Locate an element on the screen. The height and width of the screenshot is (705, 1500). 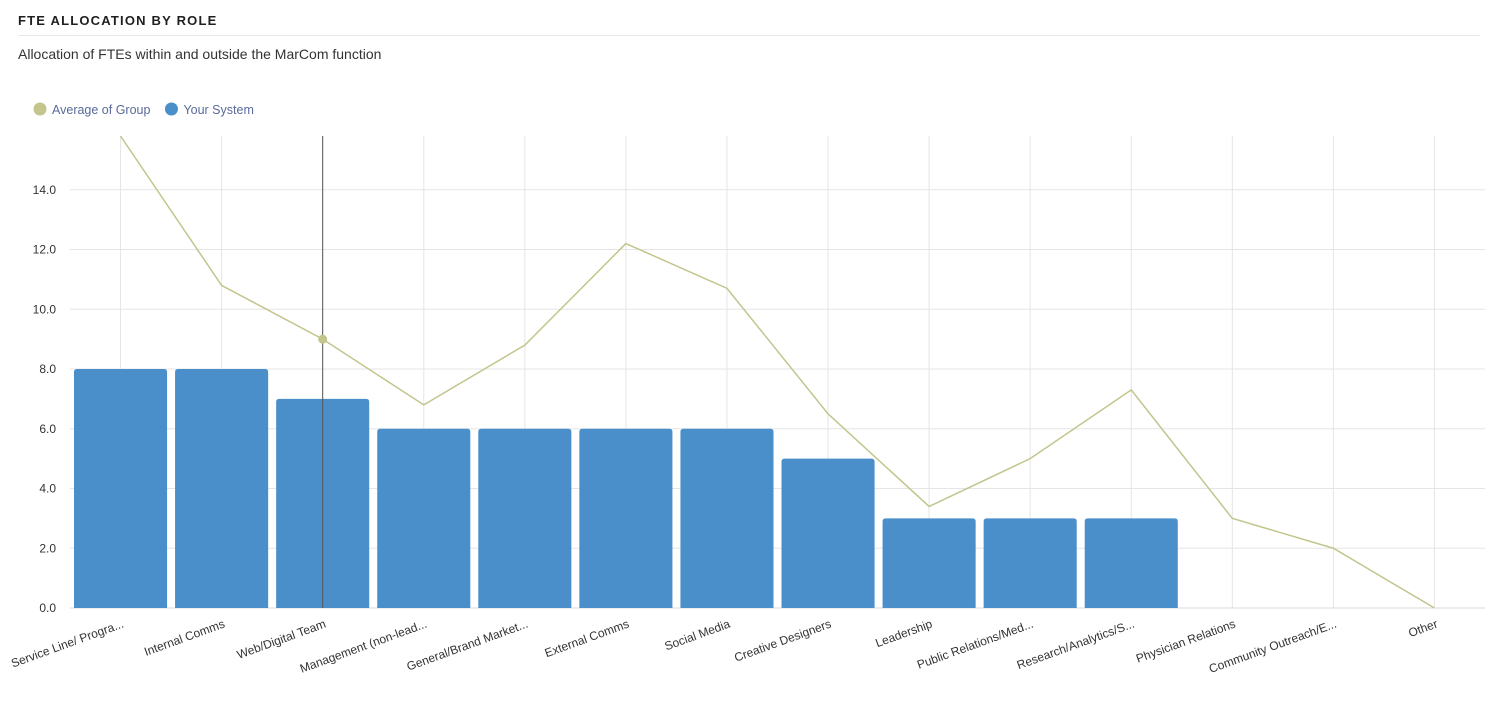
x-tick-label: Internal Comms is located at coordinates (184, 638).